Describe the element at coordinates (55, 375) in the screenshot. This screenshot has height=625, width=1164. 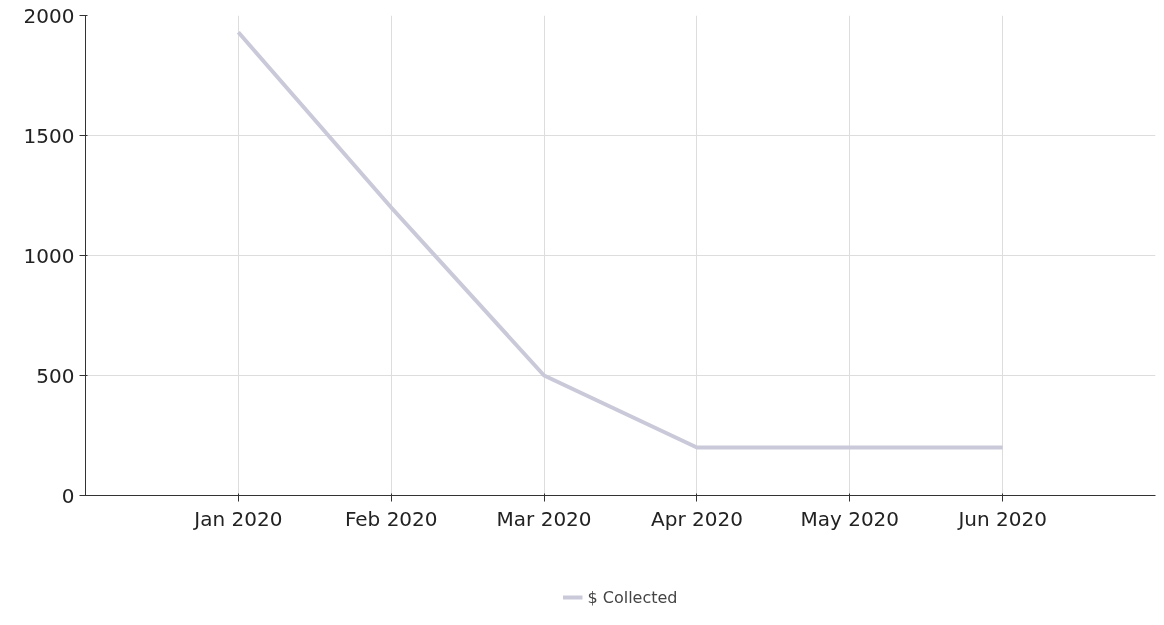
I see `y-tick-label: 500` at that location.